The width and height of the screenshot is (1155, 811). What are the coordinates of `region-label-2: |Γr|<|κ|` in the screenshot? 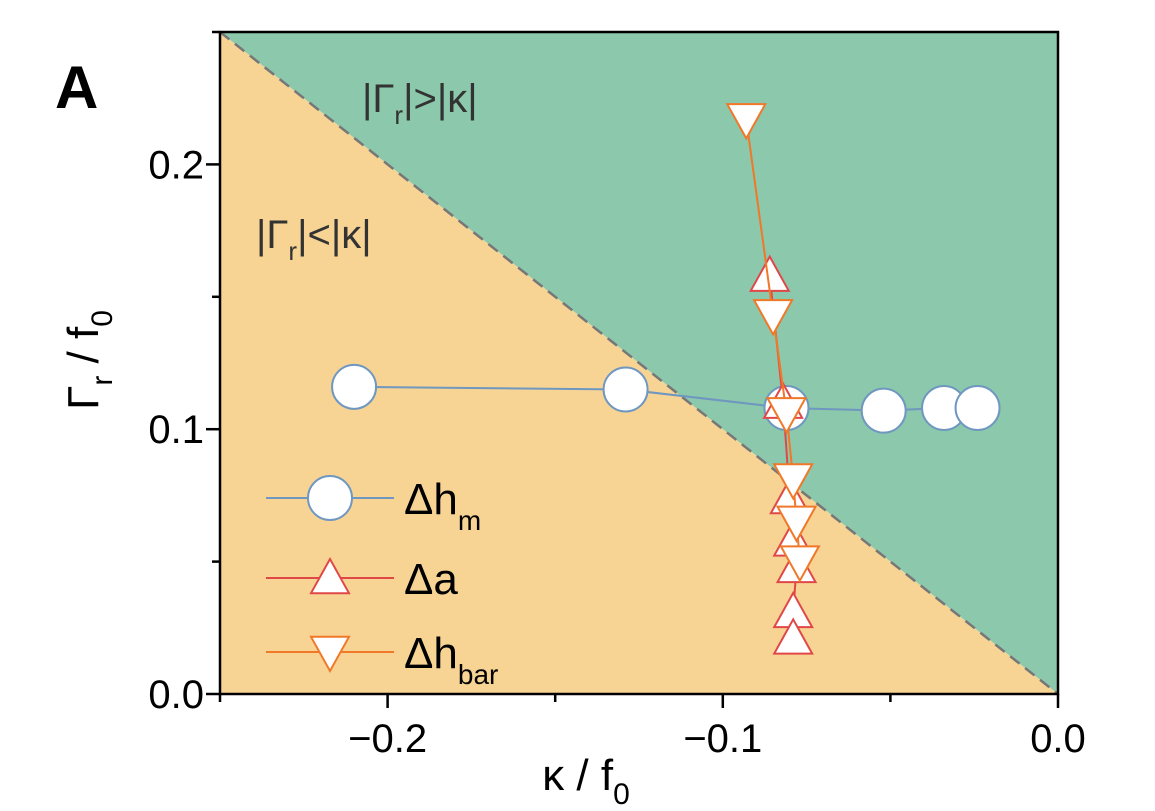 It's located at (314, 239).